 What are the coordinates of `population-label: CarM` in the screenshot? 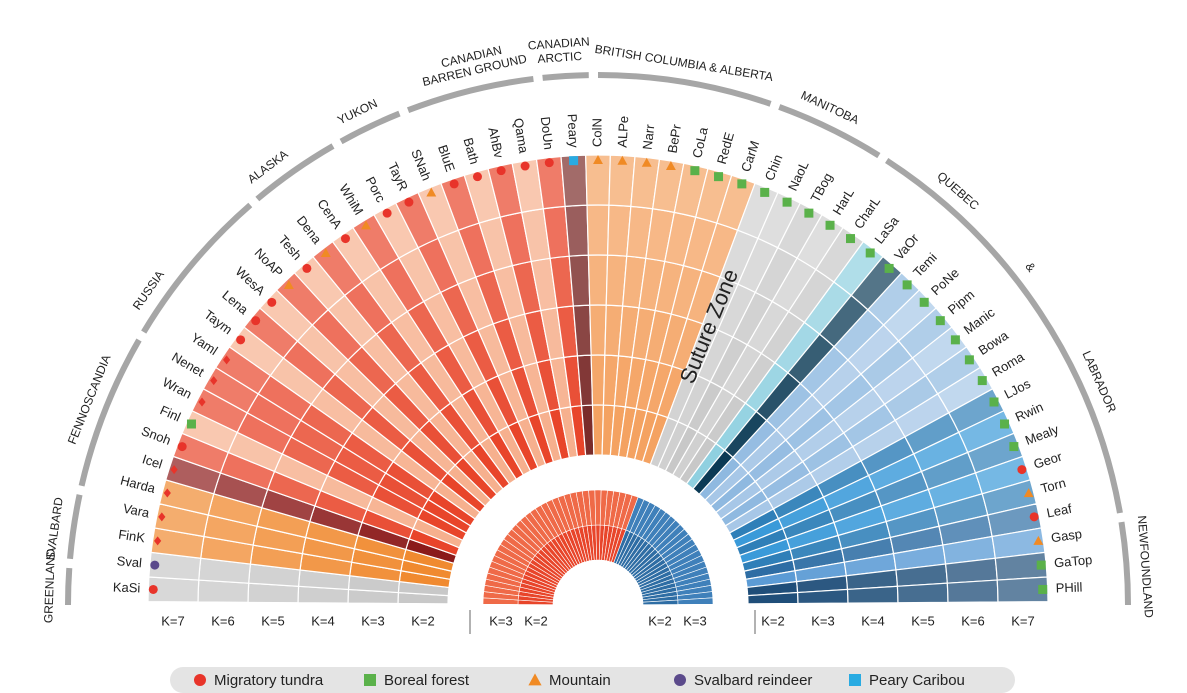 It's located at (750, 156).